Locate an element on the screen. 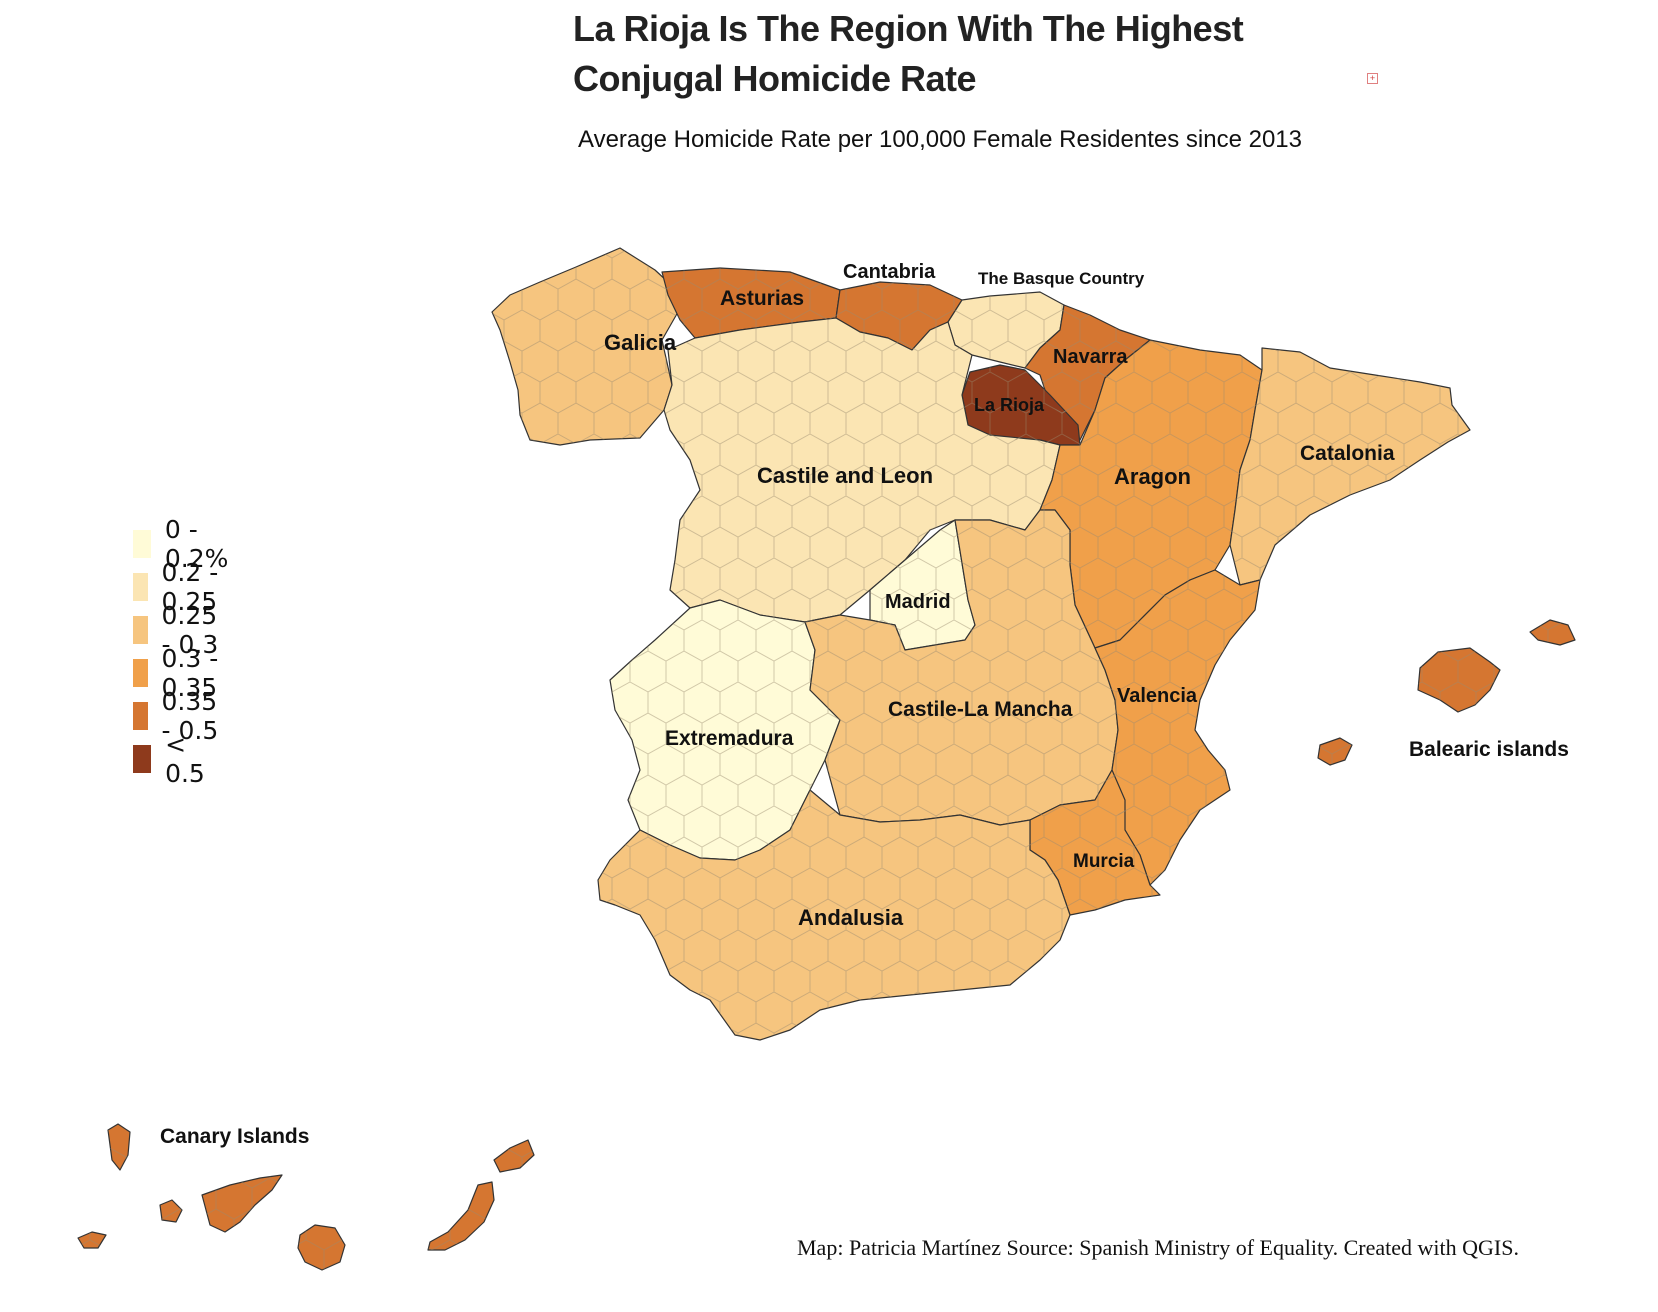 This screenshot has height=1312, width=1658. legend-item-0: 0 - 0.2% is located at coordinates (185, 544).